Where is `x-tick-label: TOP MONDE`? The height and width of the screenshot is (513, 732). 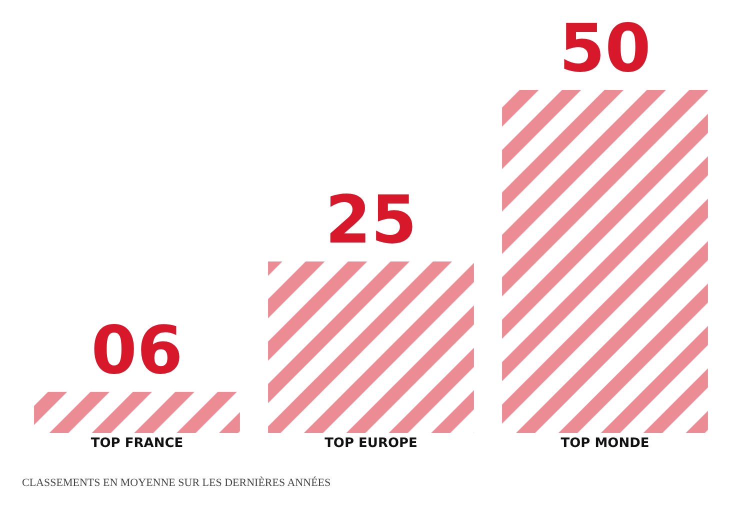
x-tick-label: TOP MONDE is located at coordinates (605, 443).